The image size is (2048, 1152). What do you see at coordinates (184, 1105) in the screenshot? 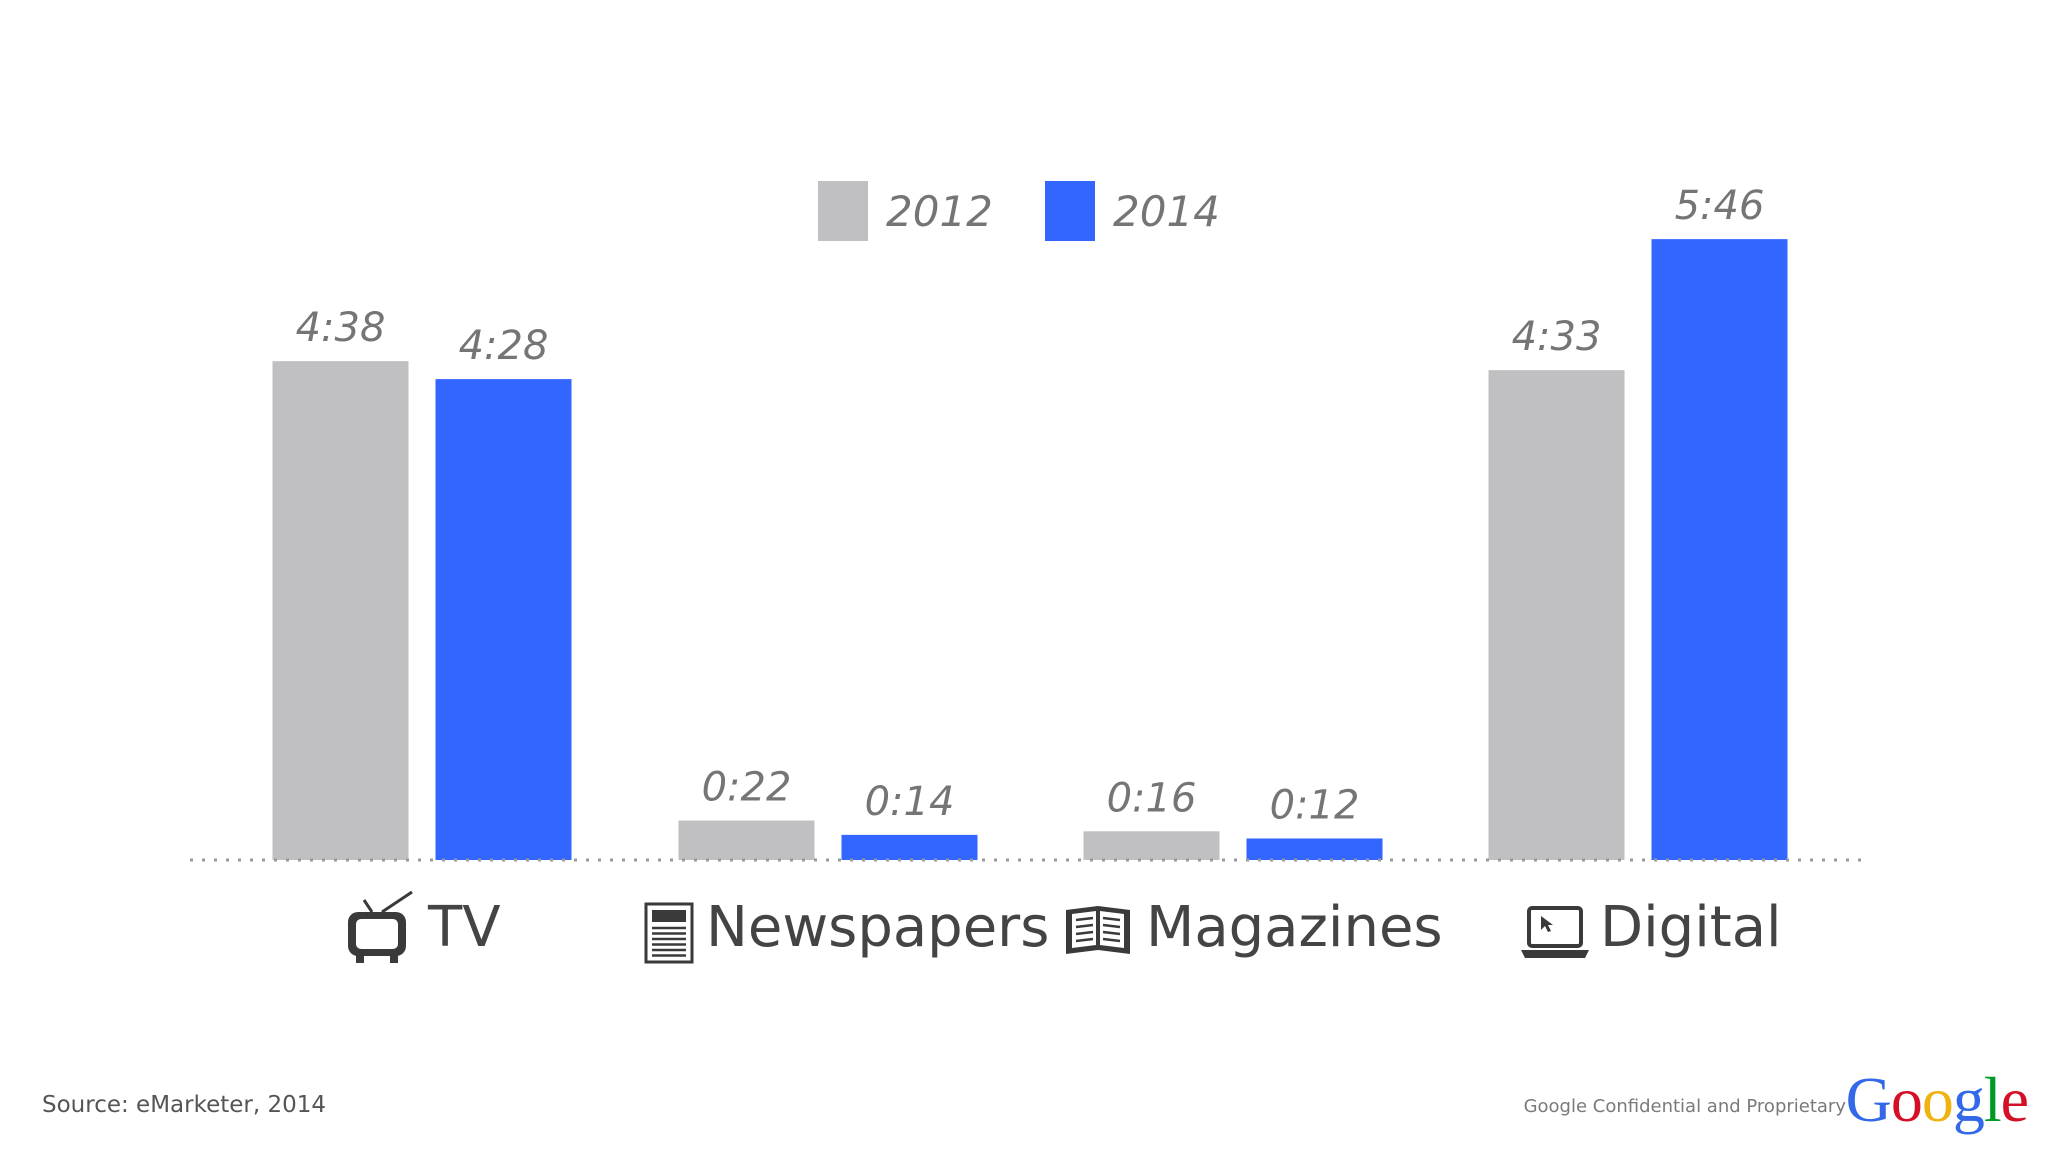
I see `source-note: Source: eMarketer, 2014` at bounding box center [184, 1105].